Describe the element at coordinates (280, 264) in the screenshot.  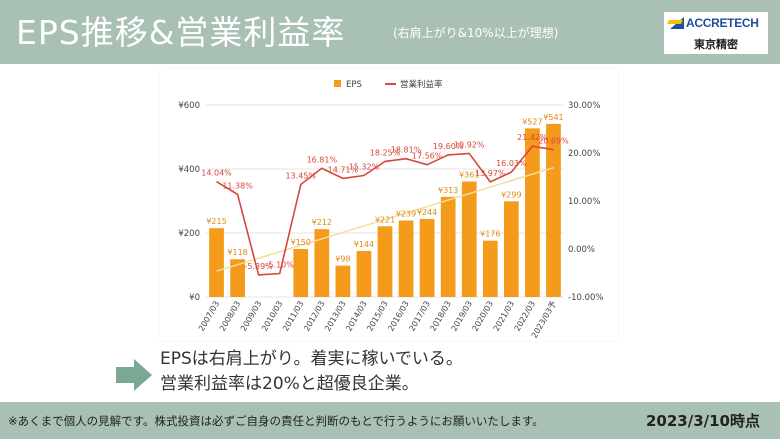
I see `margin-data-label: -5.10%` at that location.